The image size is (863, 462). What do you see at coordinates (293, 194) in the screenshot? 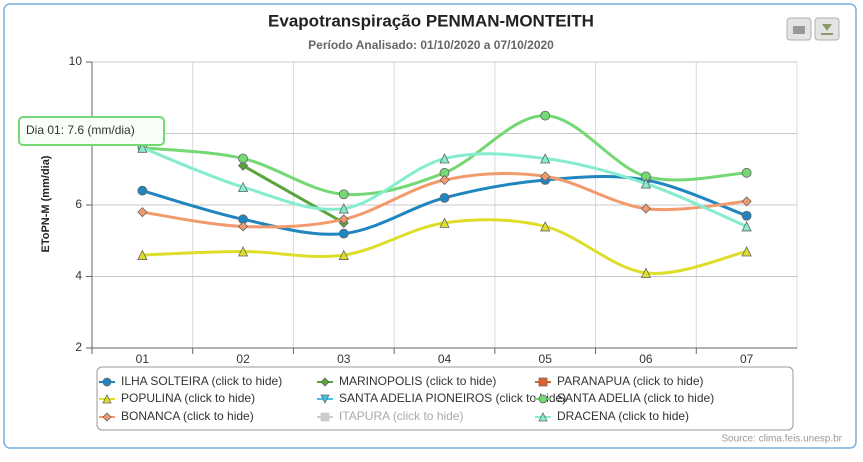
I see `series-line` at bounding box center [293, 194].